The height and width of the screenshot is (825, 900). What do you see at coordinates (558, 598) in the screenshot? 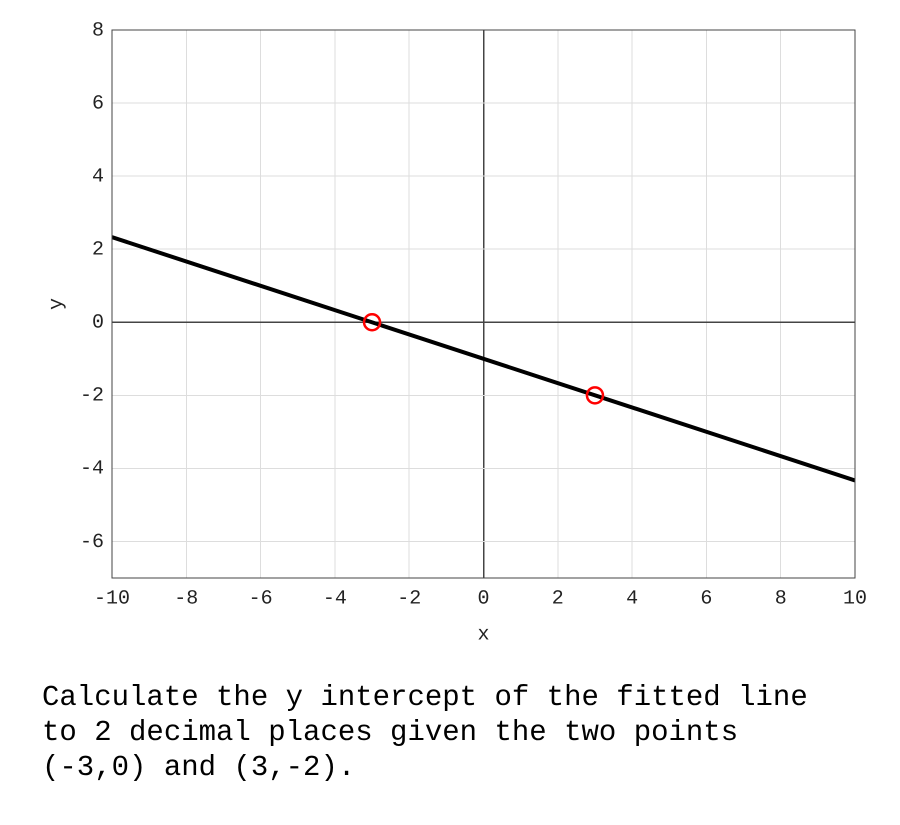
I see `x-tick-label: 2` at bounding box center [558, 598].